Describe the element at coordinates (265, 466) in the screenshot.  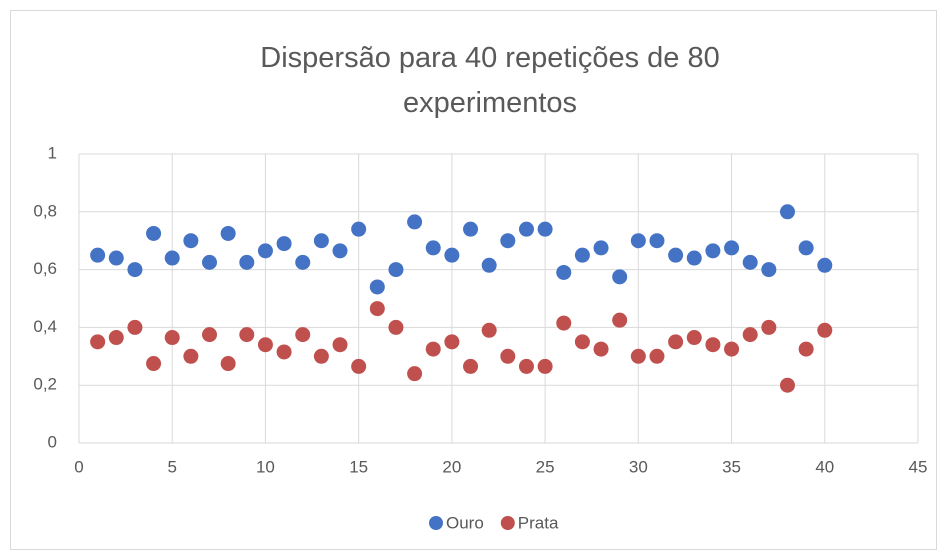
I see `x-tick-label: 10` at that location.